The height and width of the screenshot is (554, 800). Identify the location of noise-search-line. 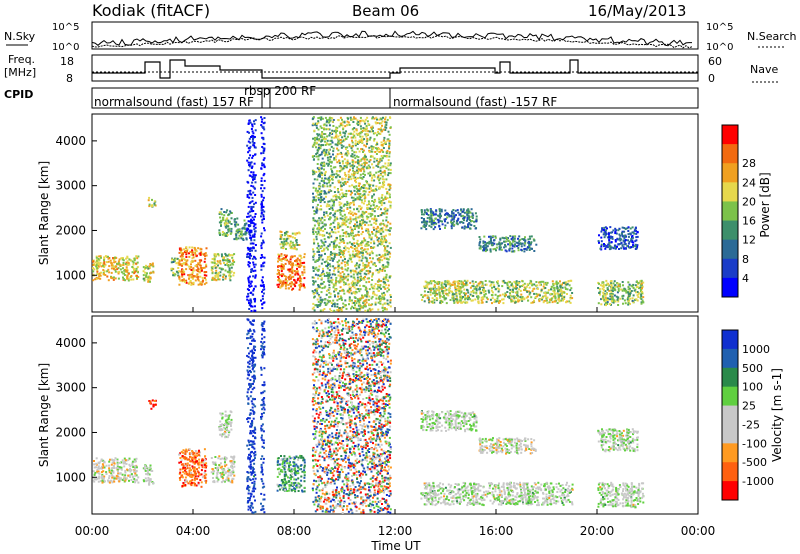
(392, 42).